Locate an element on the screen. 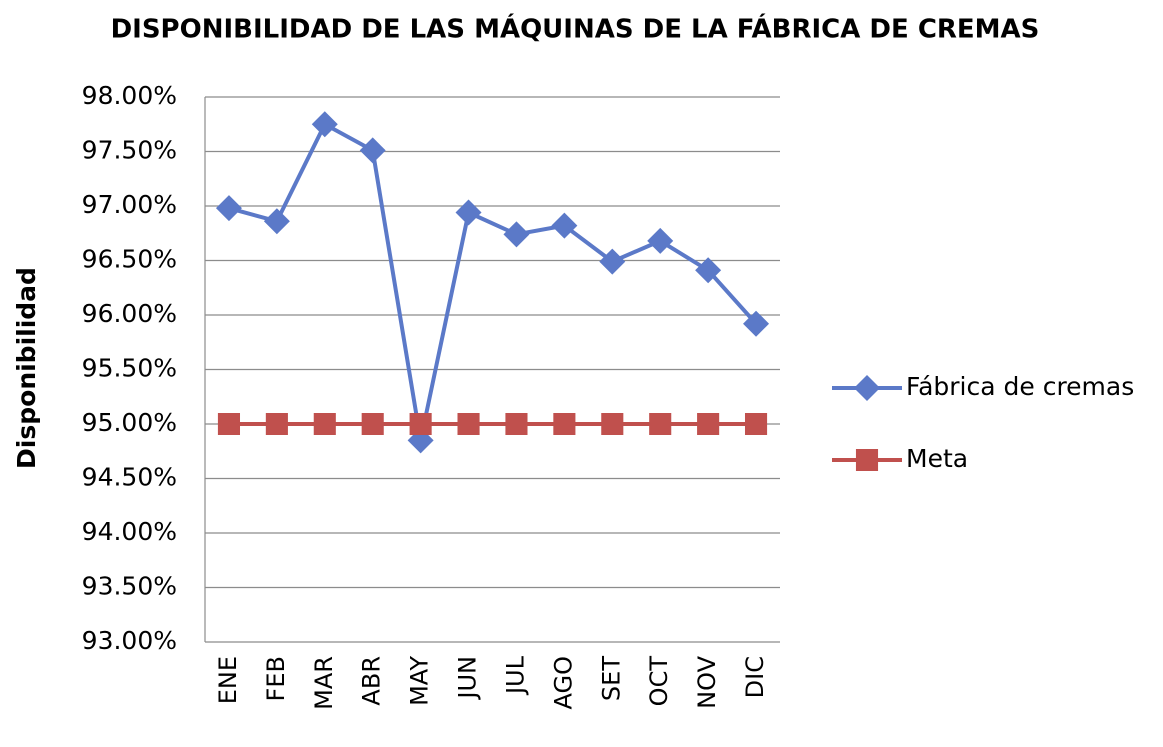  legend-label: Fábrica de cremas is located at coordinates (1020, 386).